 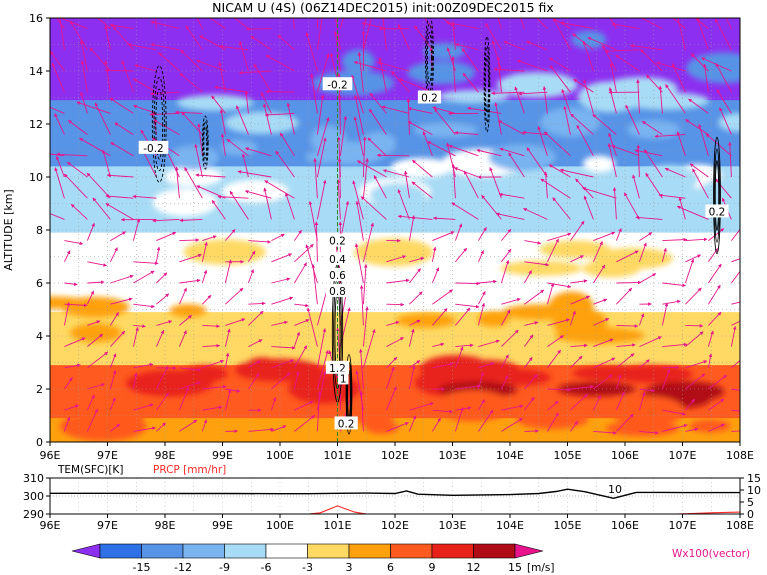 What do you see at coordinates (750, 502) in the screenshot?
I see `sub-right-tick-label: 5` at bounding box center [750, 502].